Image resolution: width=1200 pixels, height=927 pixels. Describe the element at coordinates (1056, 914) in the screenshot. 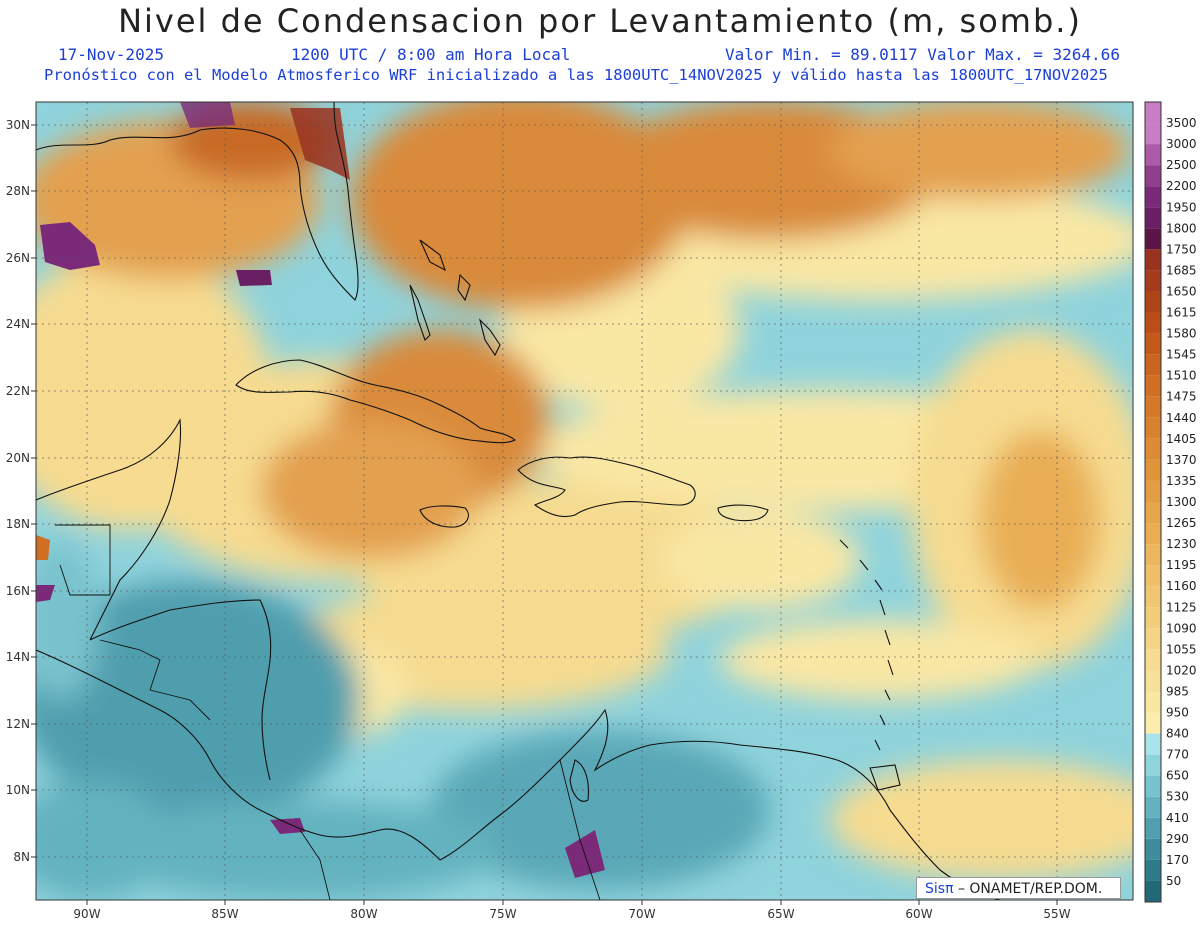

I see `lon-label: 55W` at that location.